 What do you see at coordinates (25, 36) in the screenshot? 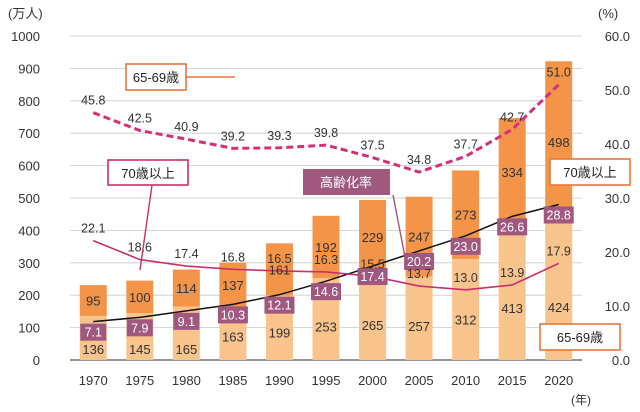
I see `left-tick-label: 1000` at bounding box center [25, 36].